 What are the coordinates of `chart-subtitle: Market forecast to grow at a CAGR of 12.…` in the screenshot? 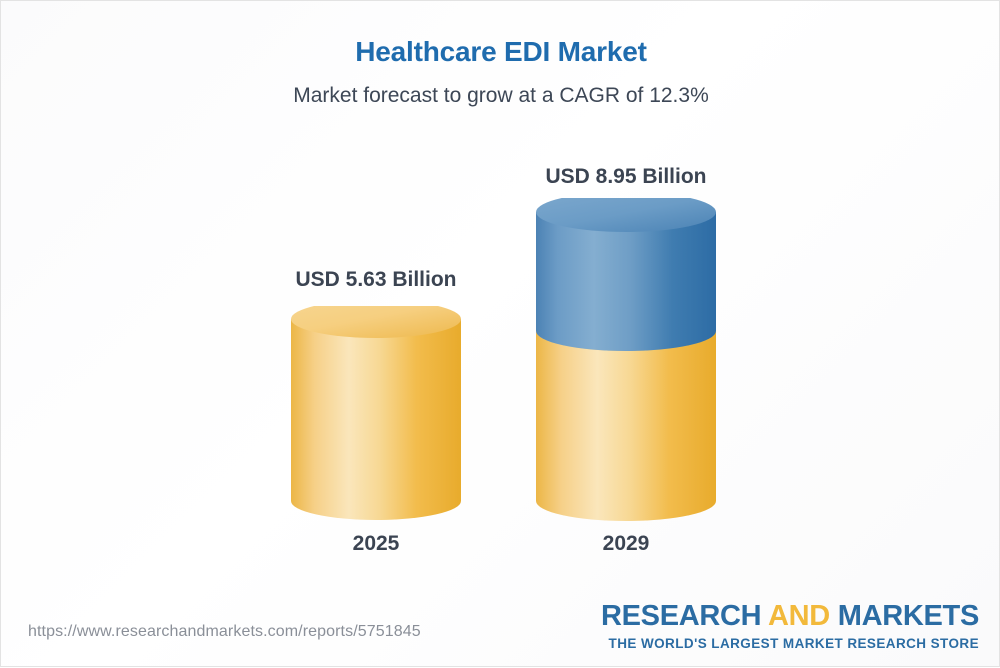 It's located at (501, 95).